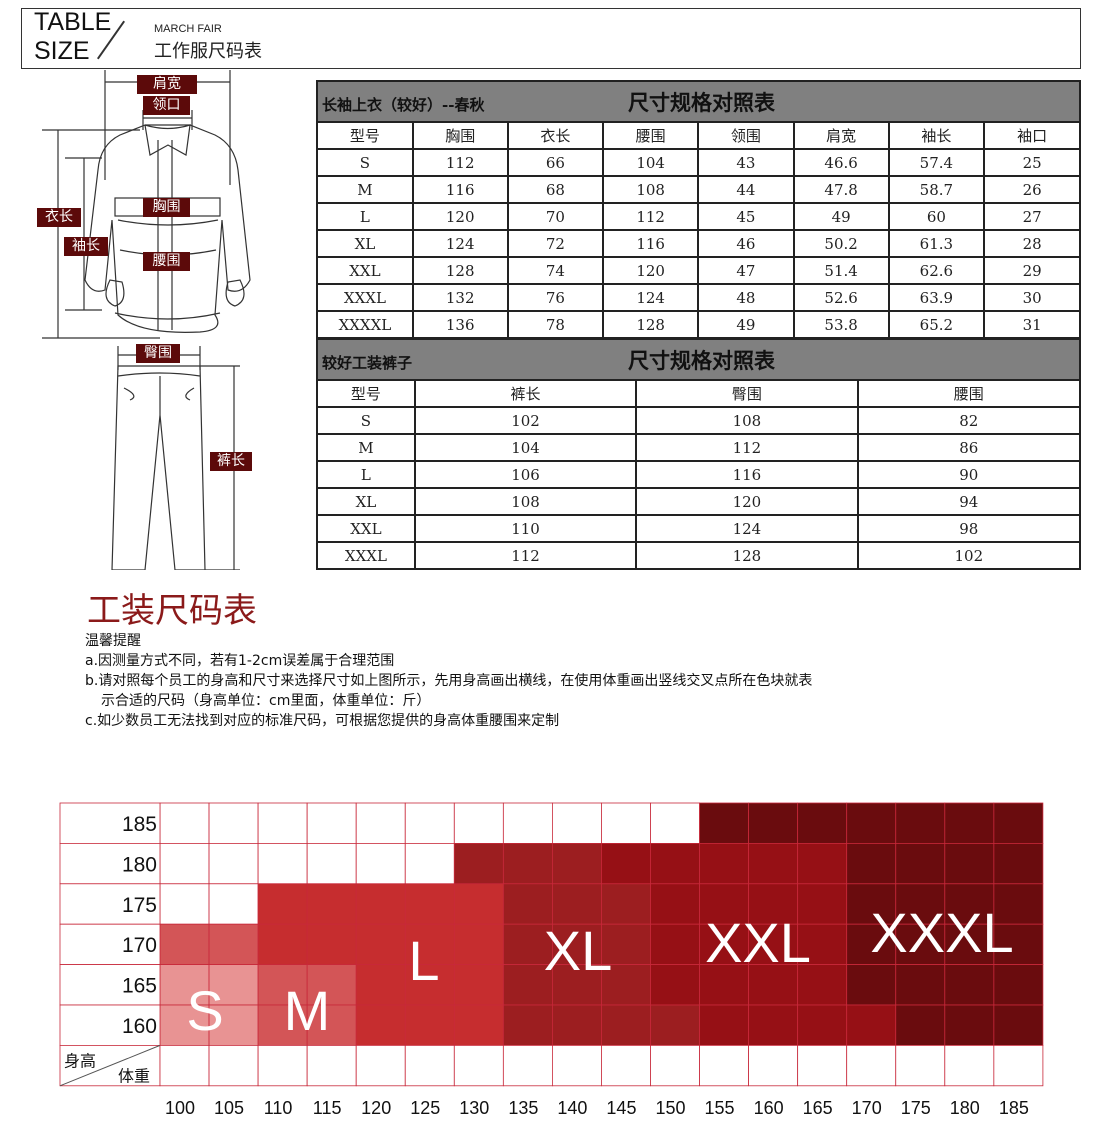  Describe the element at coordinates (698, 297) in the screenshot. I see `table-row: XXXL 132 76 124 48 52.6 63.9 30` at that location.